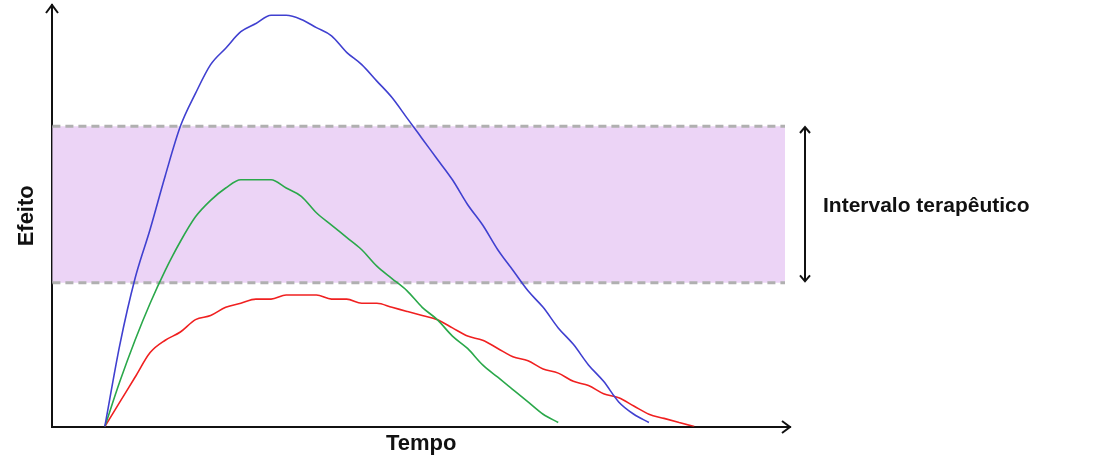  Describe the element at coordinates (26, 216) in the screenshot. I see `y-axis-title: Efeito` at that location.